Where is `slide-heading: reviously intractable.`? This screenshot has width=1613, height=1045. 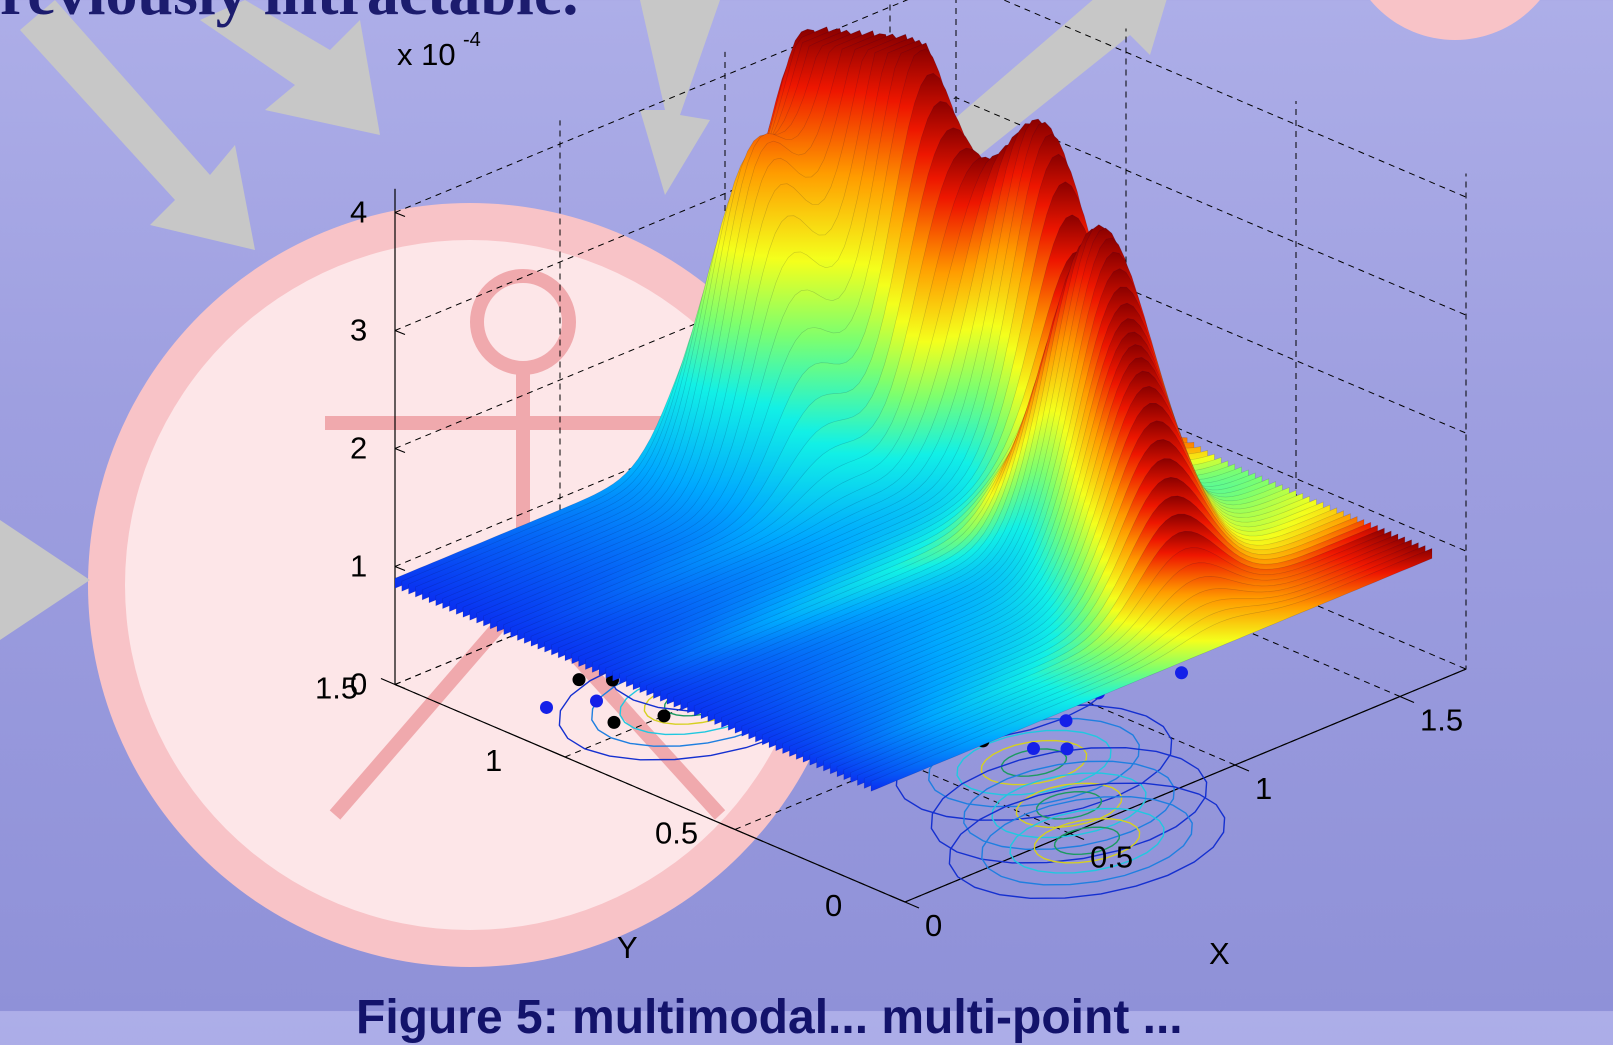 slide-heading: reviously intractable. is located at coordinates (289, 15).